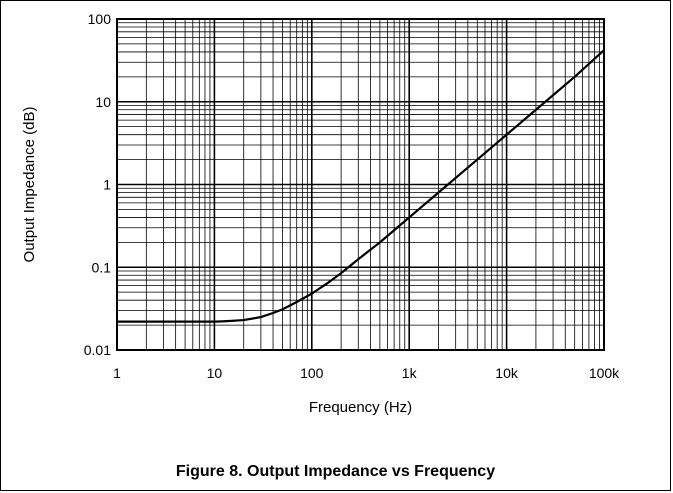 The height and width of the screenshot is (493, 673). What do you see at coordinates (604, 373) in the screenshot?
I see `x-tick-label: 100k` at bounding box center [604, 373].